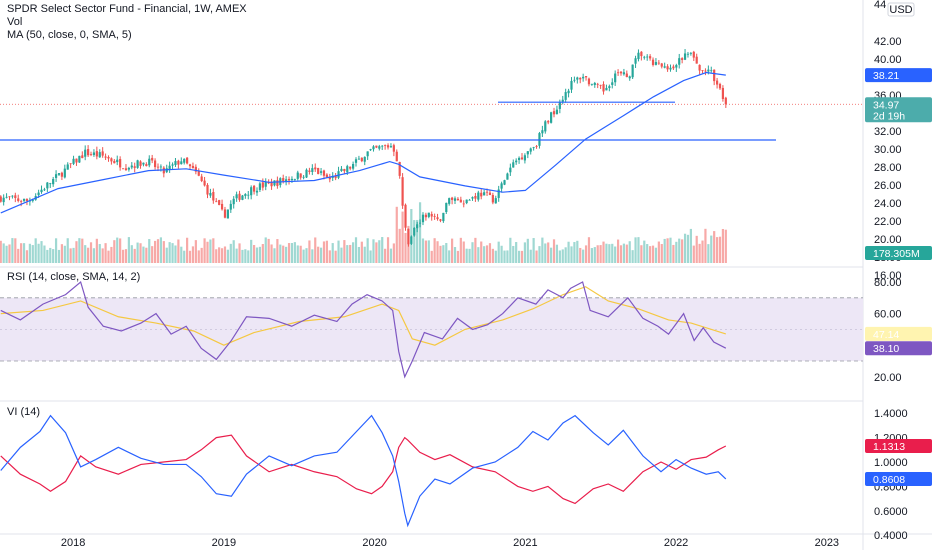  I want to click on currency-label: USD, so click(900, 10).